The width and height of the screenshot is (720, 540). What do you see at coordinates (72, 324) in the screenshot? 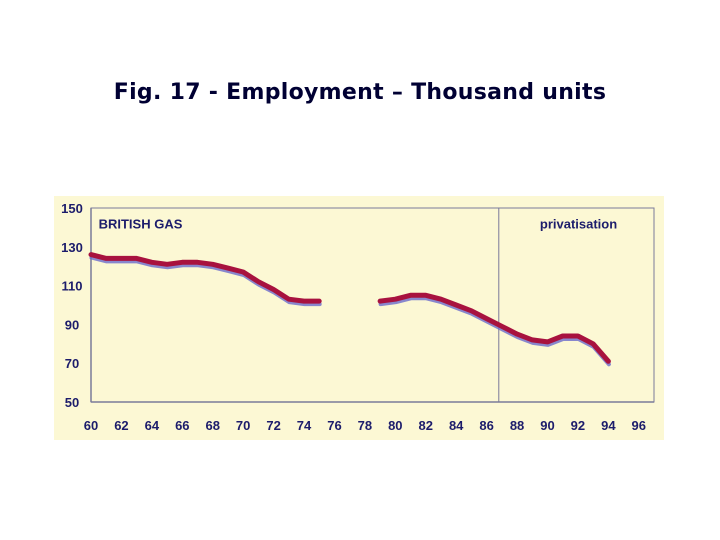
I see `y-tick-label: 90` at bounding box center [72, 324].